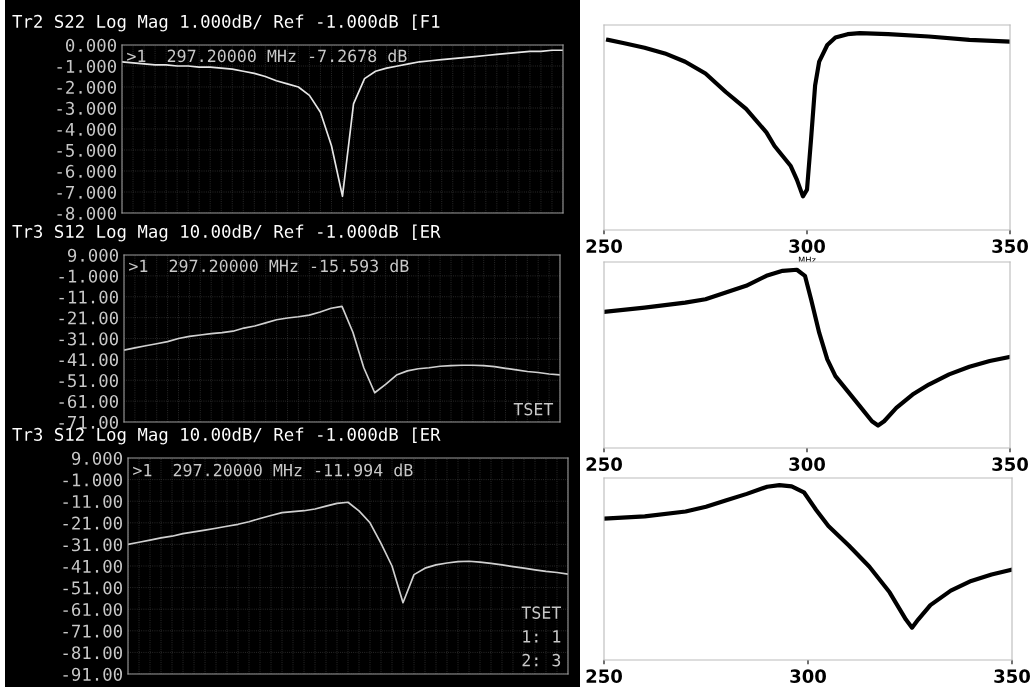 The width and height of the screenshot is (1034, 687). Describe the element at coordinates (91, 45) in the screenshot. I see `y-tick-label: 0.000` at that location.